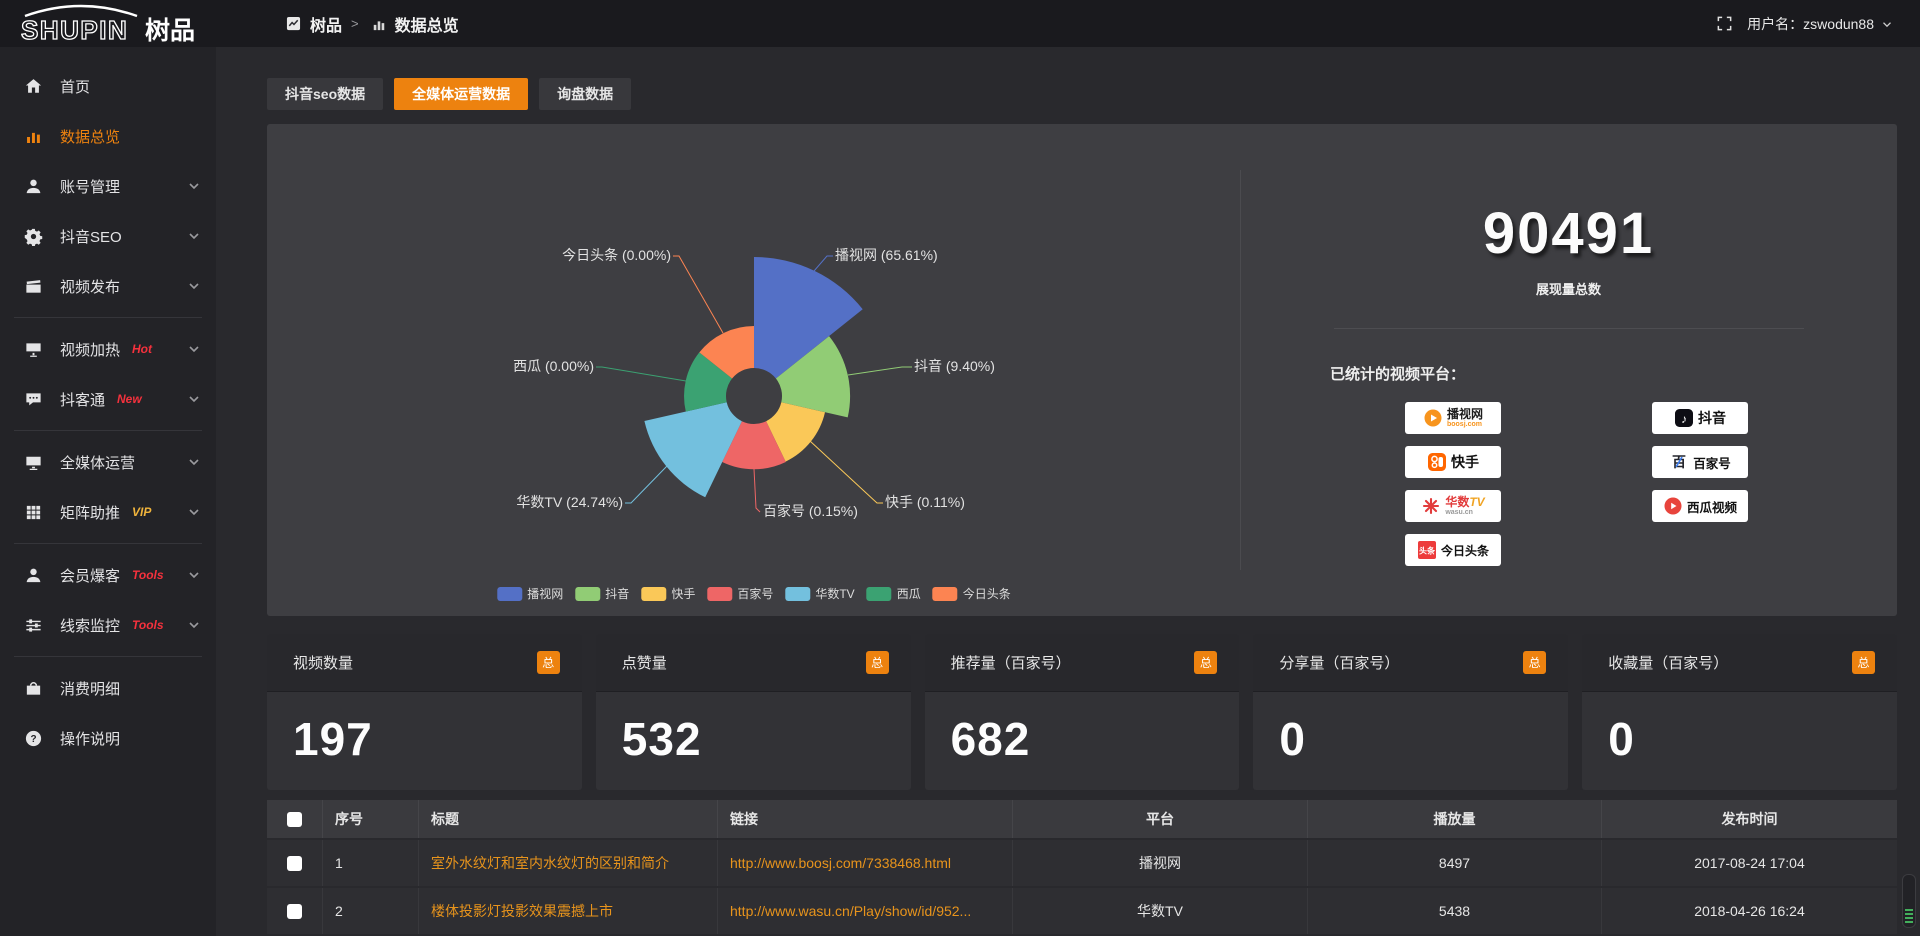 The image size is (1920, 936). Describe the element at coordinates (1454, 863) in the screenshot. I see `row-plays: 8497` at that location.